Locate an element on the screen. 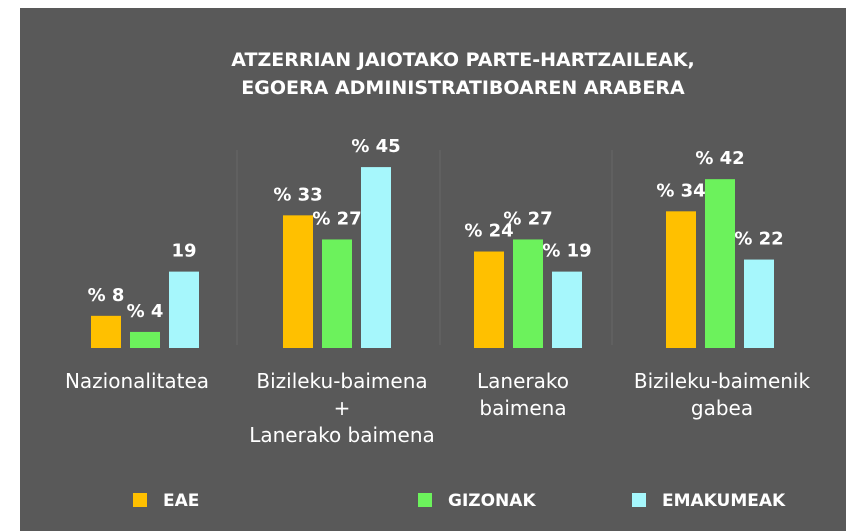 The width and height of the screenshot is (846, 531). value-label: % 19 is located at coordinates (566, 251).